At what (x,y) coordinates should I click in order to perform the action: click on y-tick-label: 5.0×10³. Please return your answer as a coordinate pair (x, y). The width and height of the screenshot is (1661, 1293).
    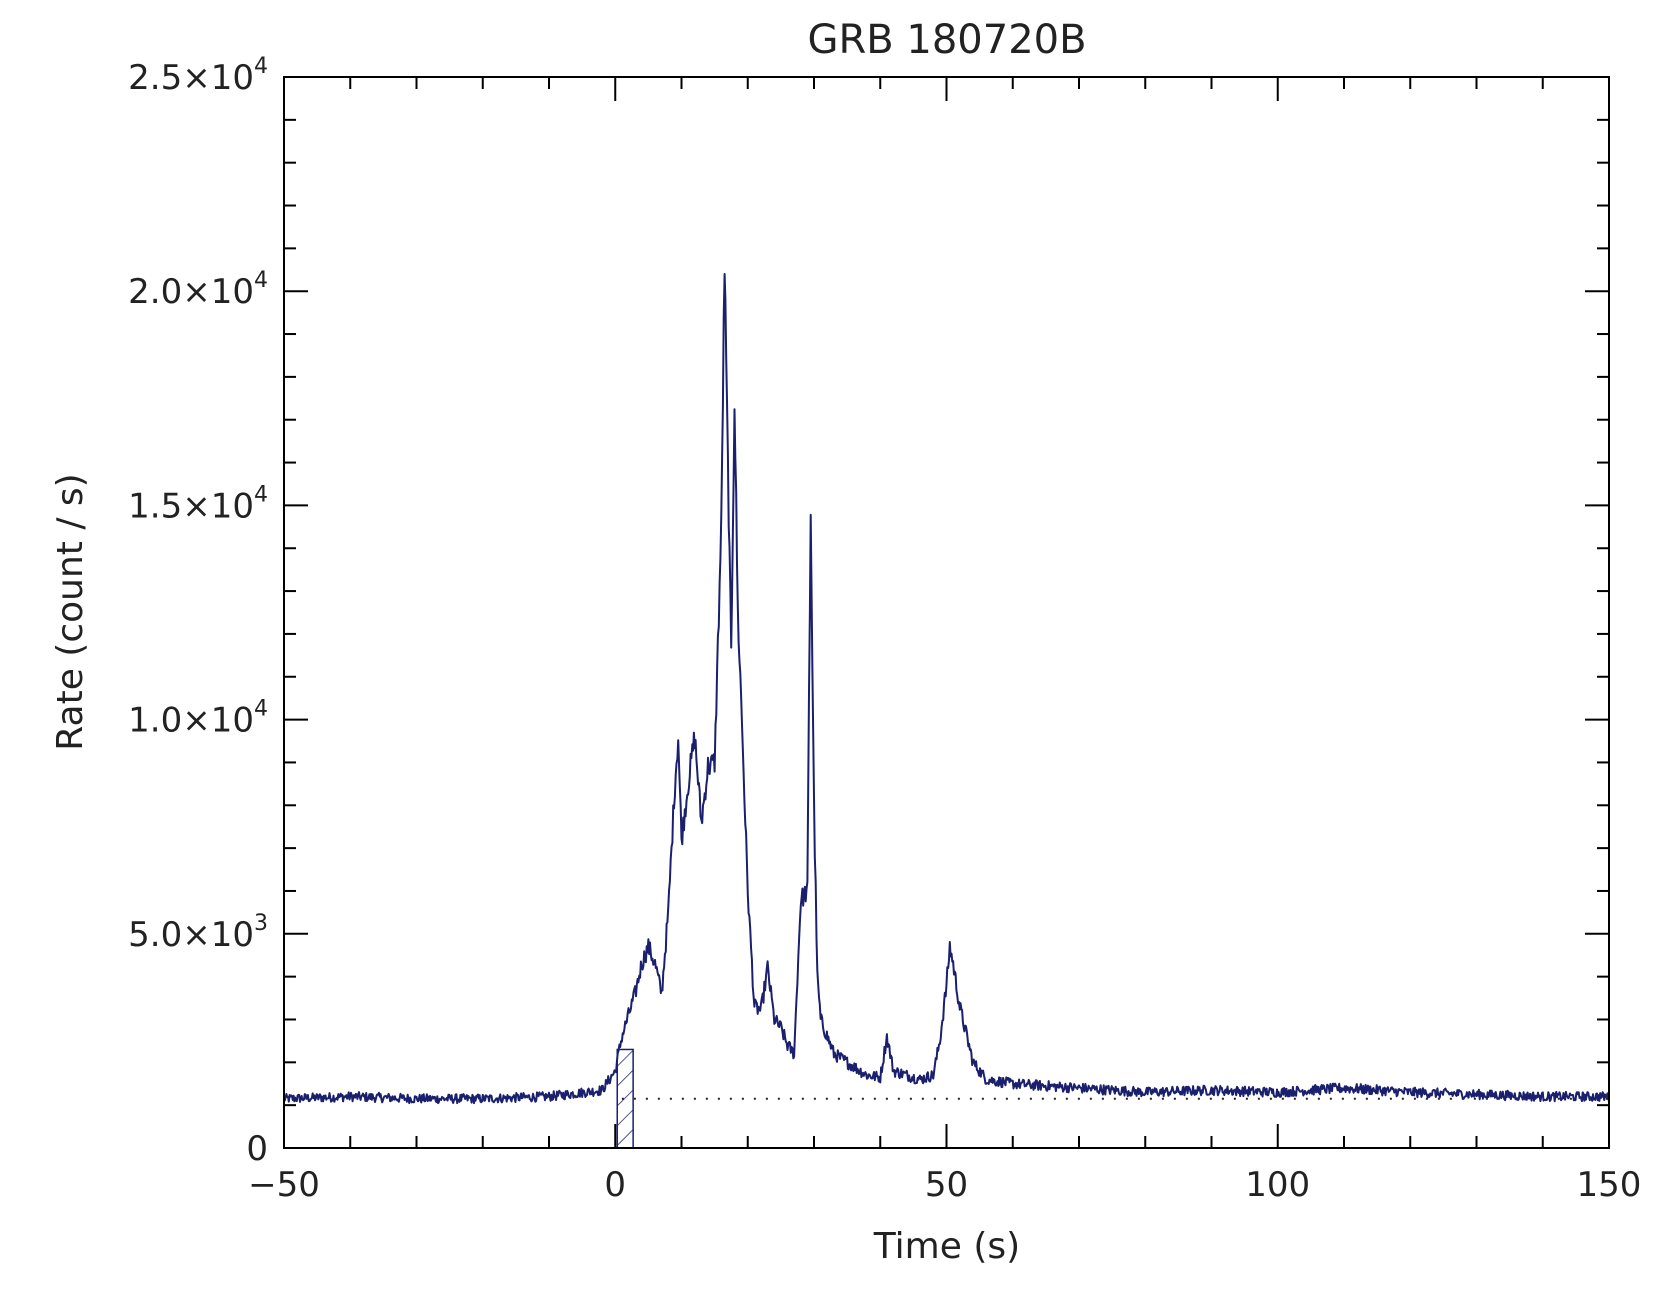
    Looking at the image, I should click on (198, 933).